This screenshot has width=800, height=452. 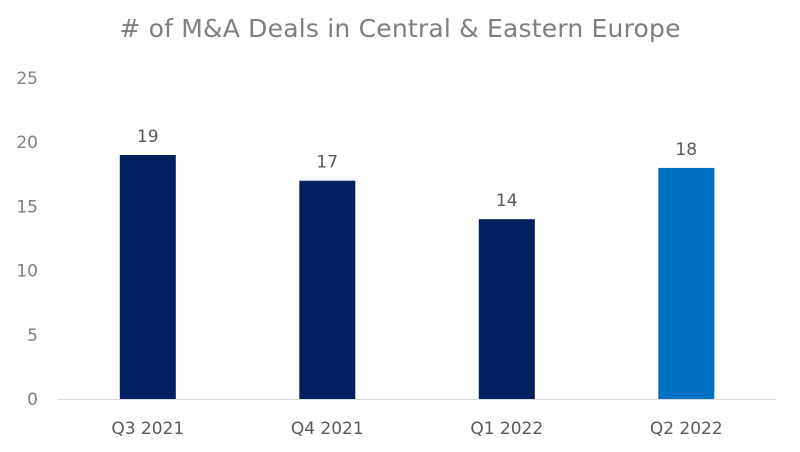 I want to click on x-tick-label: Q3 2021, so click(x=147, y=429).